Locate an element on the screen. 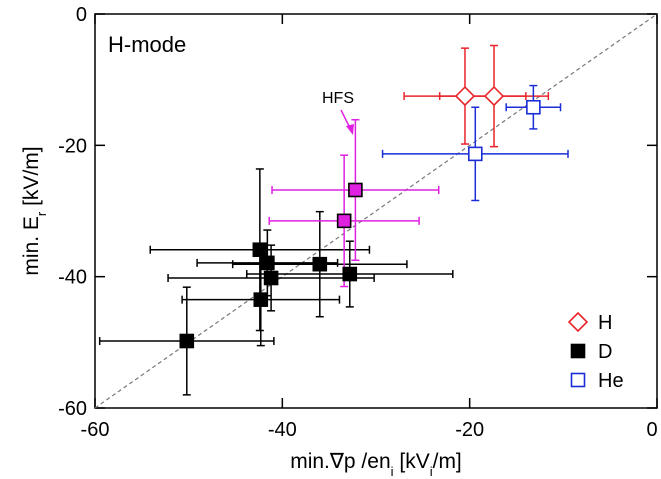 This screenshot has width=661, height=479. legend-label: H is located at coordinates (605, 323).